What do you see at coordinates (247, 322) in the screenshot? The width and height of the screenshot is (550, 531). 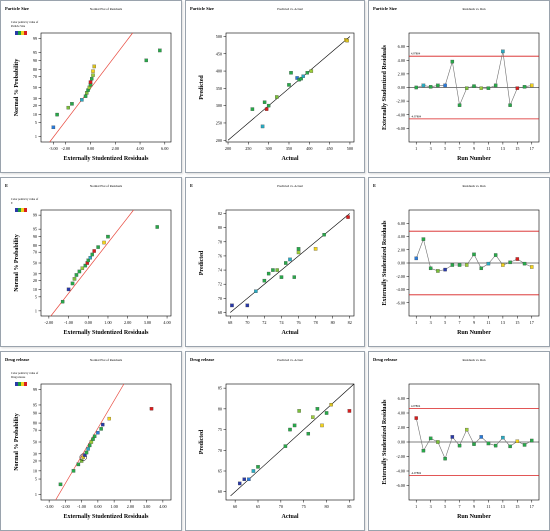 I see `x-tick-label: 70` at bounding box center [247, 322].